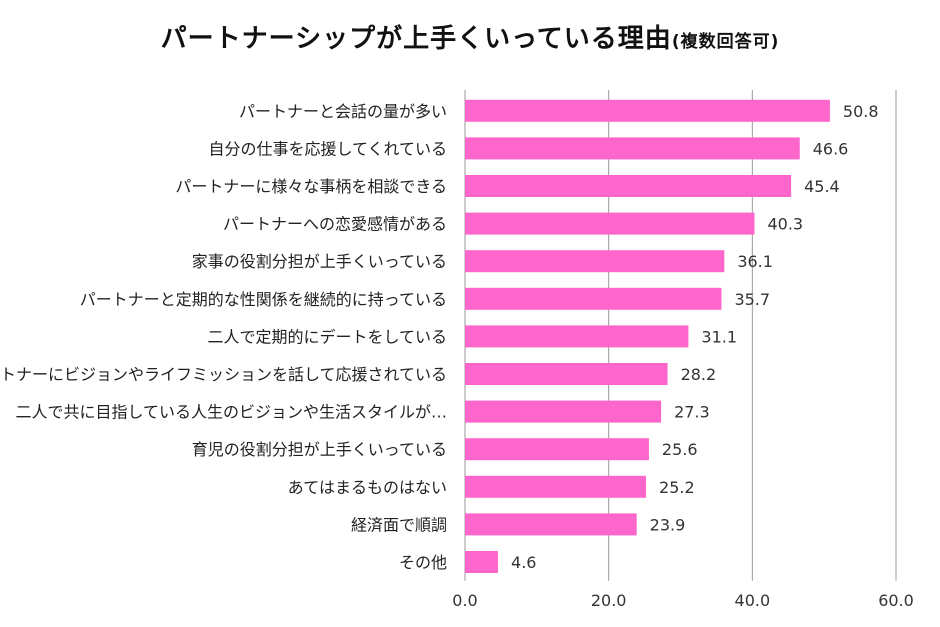 Image resolution: width=940 pixels, height=627 pixels. Describe the element at coordinates (263, 299) in the screenshot. I see `category-label: パートナーと定期的な性関係を継続的に持っている` at that location.